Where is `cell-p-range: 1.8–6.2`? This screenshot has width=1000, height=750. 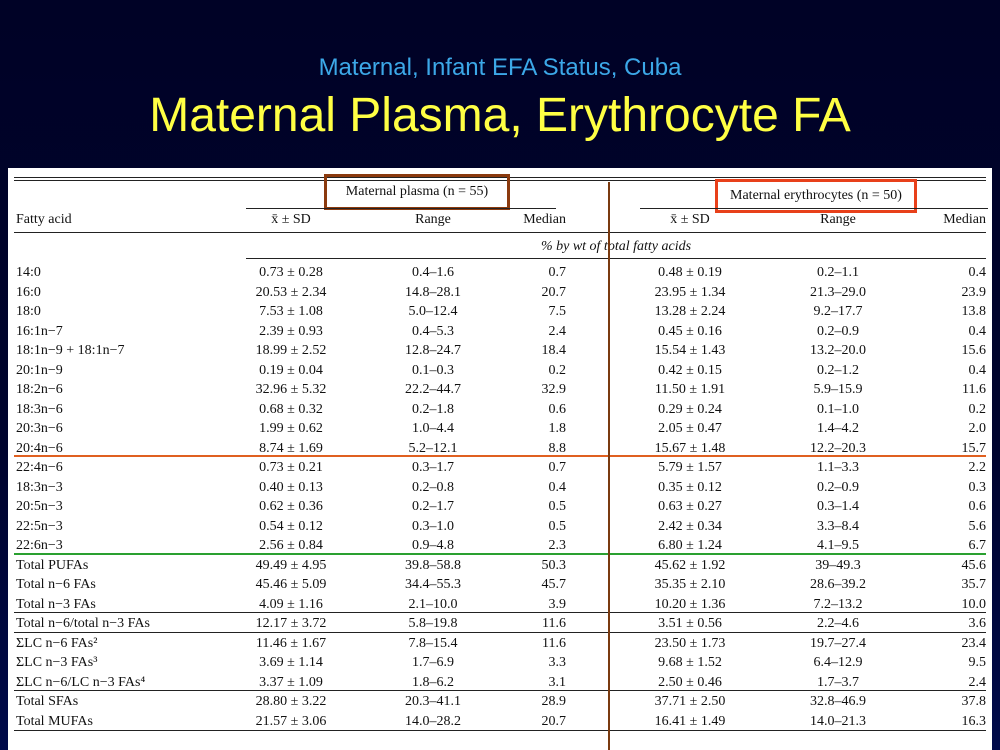 cell-p-range: 1.8–6.2 is located at coordinates (433, 682).